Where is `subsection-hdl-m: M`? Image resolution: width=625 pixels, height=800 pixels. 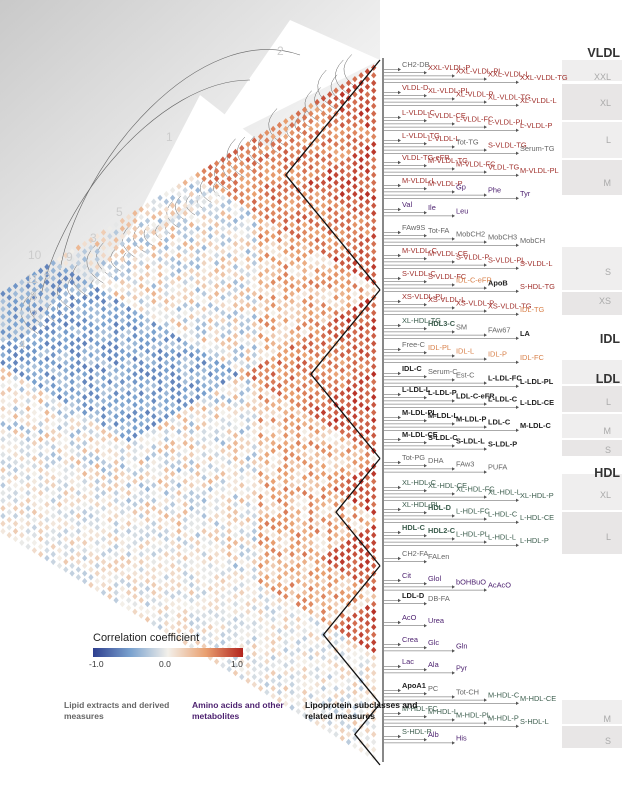
subsection-hdl-m: M is located at coordinates (607, 719).